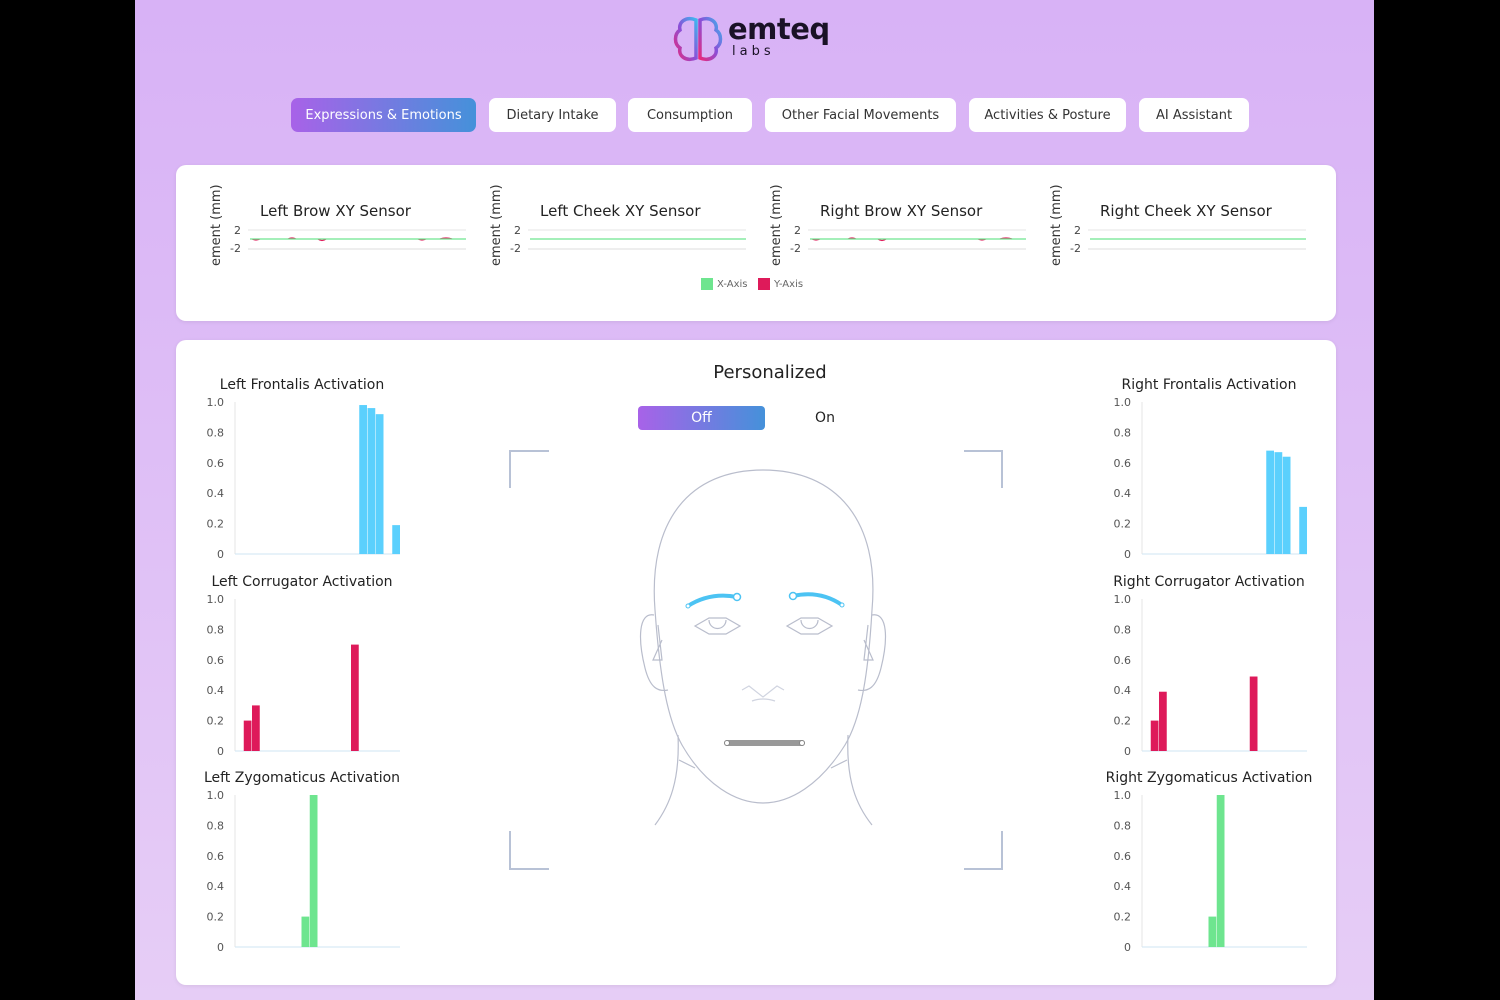  What do you see at coordinates (1209, 385) in the screenshot?
I see `chart-title: Right Frontalis Activation` at bounding box center [1209, 385].